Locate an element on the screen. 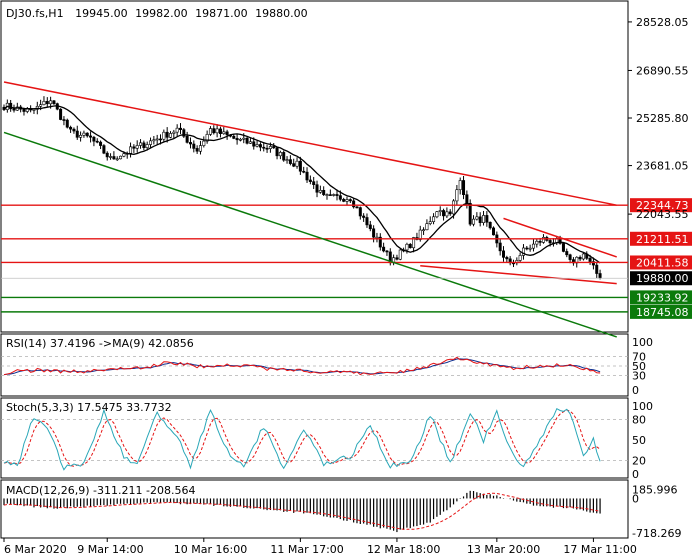 Image resolution: width=700 pixels, height=560 pixels. stoch-tick-label: 0 is located at coordinates (635, 474).